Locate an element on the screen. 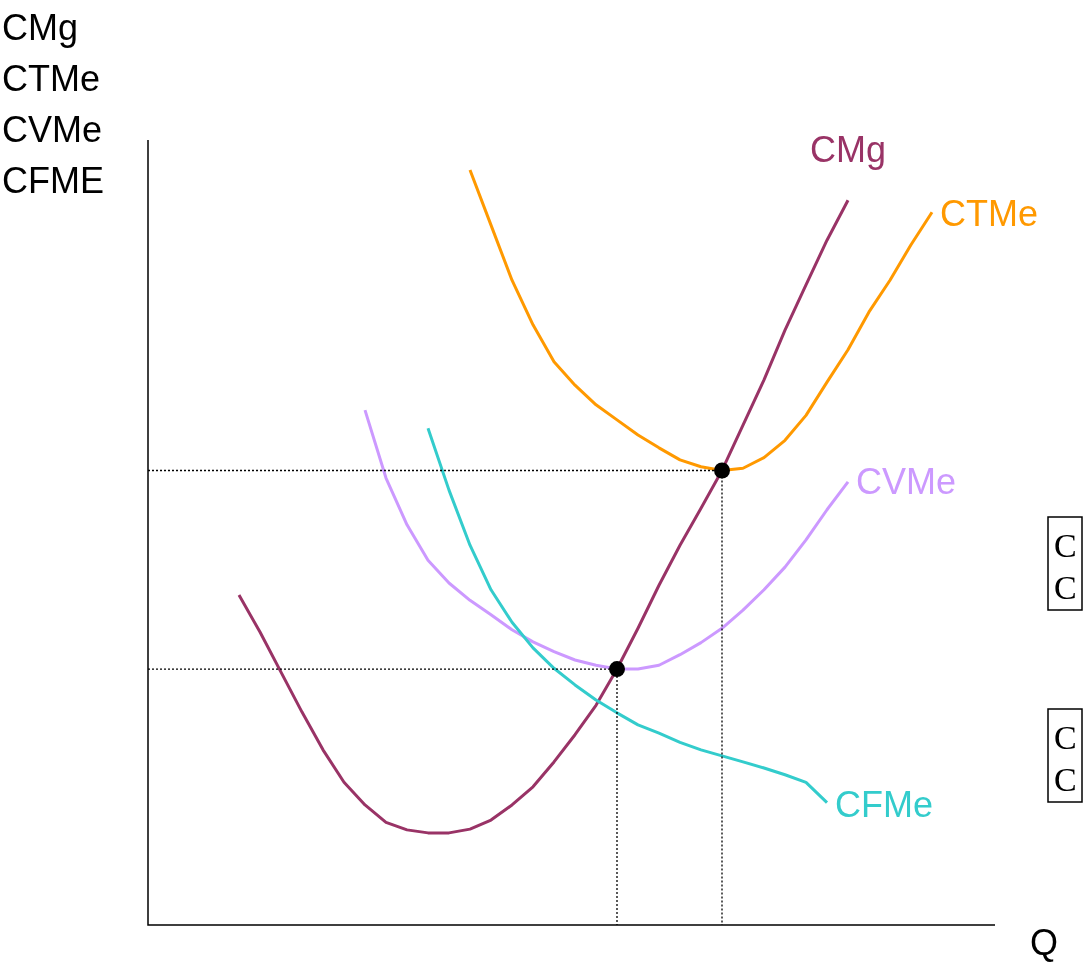 The width and height of the screenshot is (1086, 966). series-label: CTMe is located at coordinates (989, 214).